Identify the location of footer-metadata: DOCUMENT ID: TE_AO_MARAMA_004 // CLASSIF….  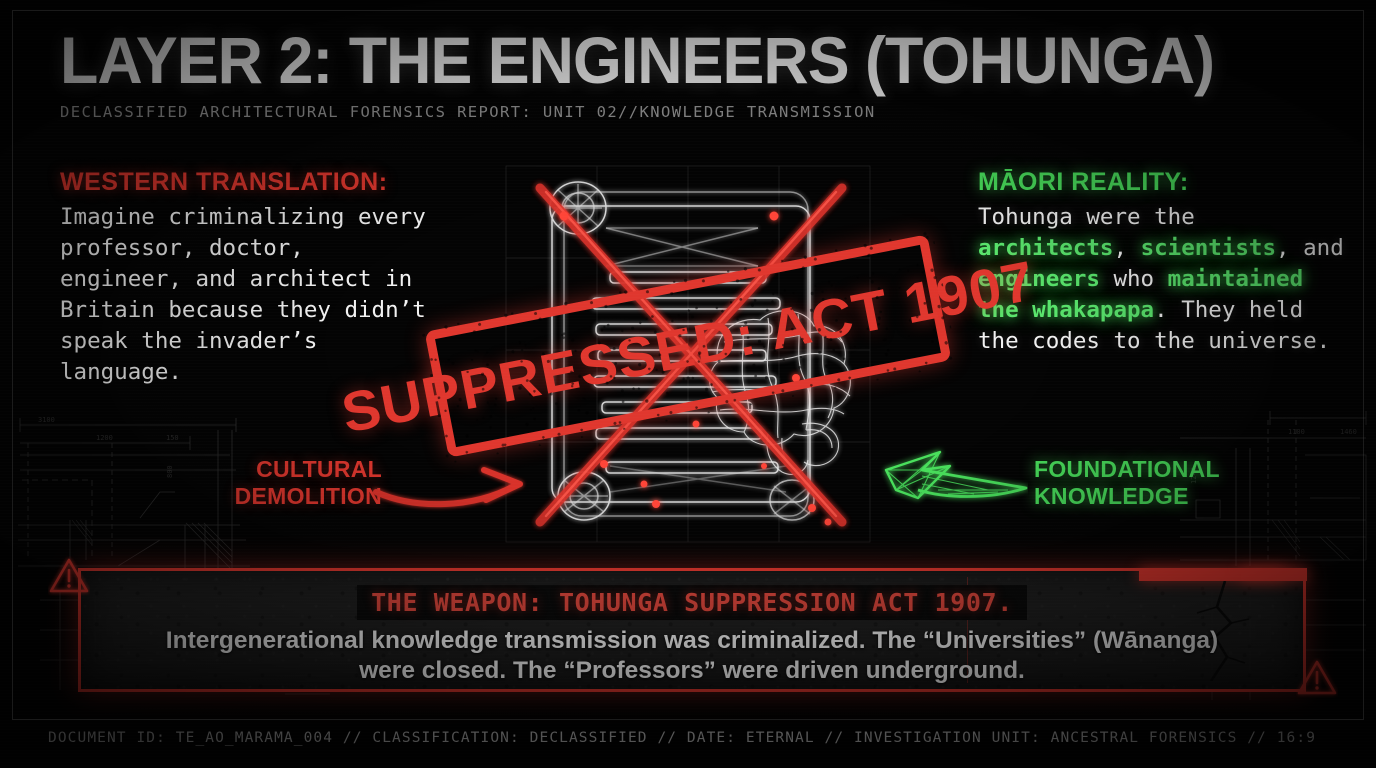
(682, 738).